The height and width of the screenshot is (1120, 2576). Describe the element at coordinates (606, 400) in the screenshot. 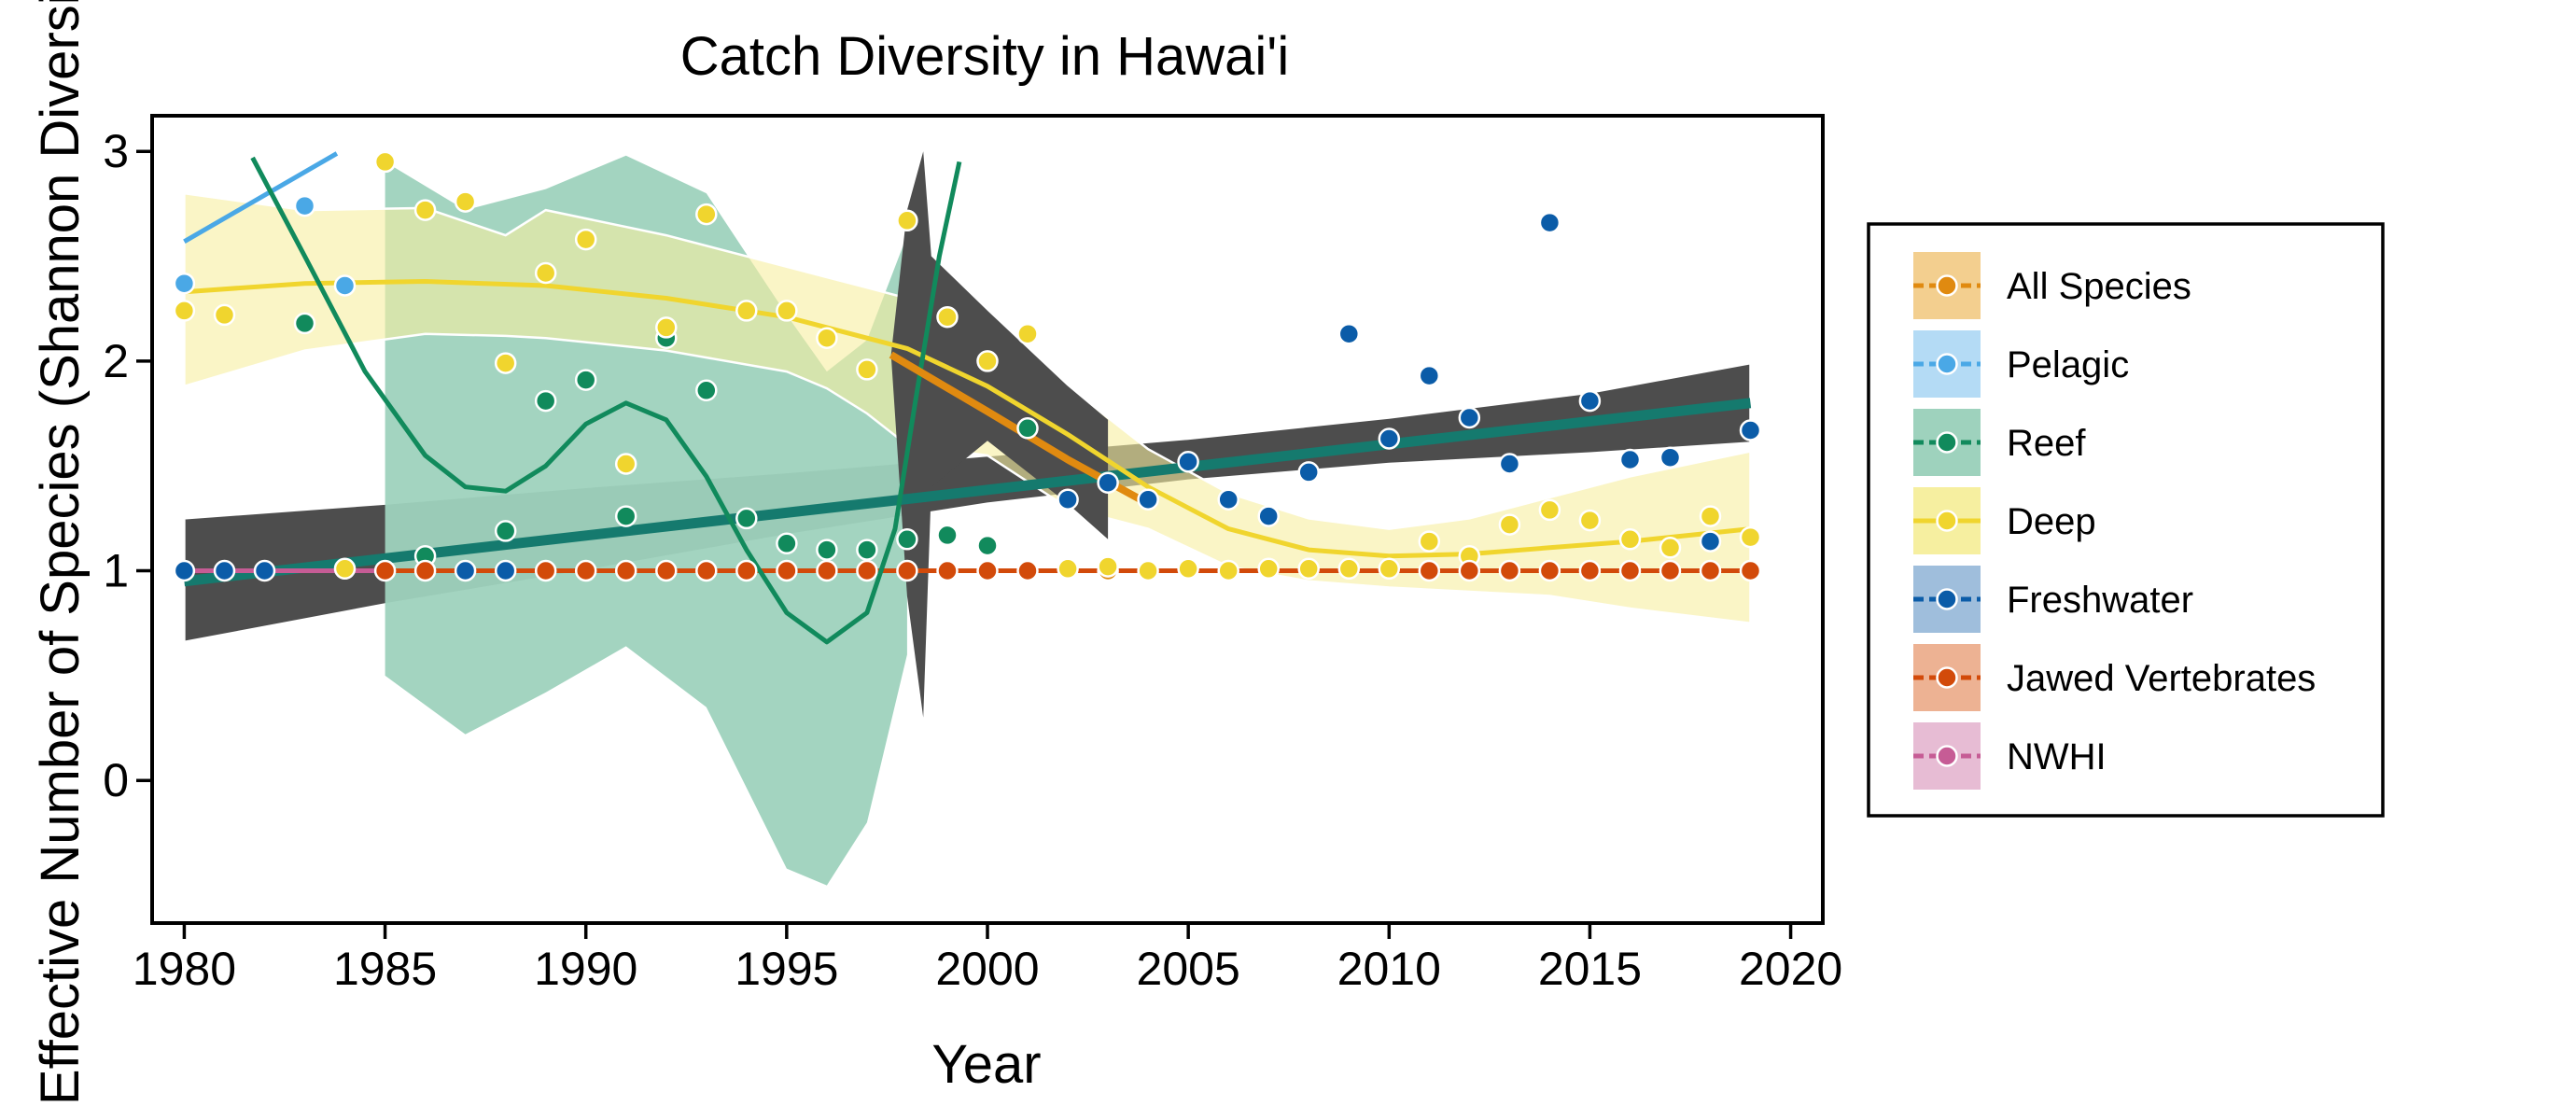

I see `reef-trend-line` at that location.